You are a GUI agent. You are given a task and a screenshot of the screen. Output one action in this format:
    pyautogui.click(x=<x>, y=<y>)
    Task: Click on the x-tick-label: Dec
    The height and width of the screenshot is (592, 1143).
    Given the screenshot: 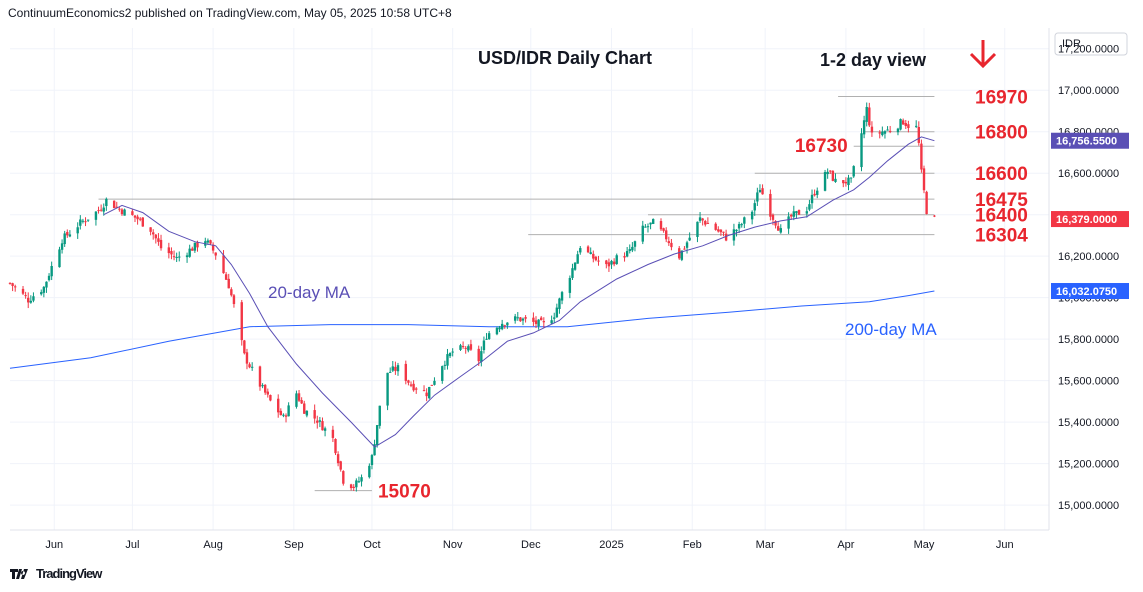 What is the action you would take?
    pyautogui.click(x=531, y=545)
    